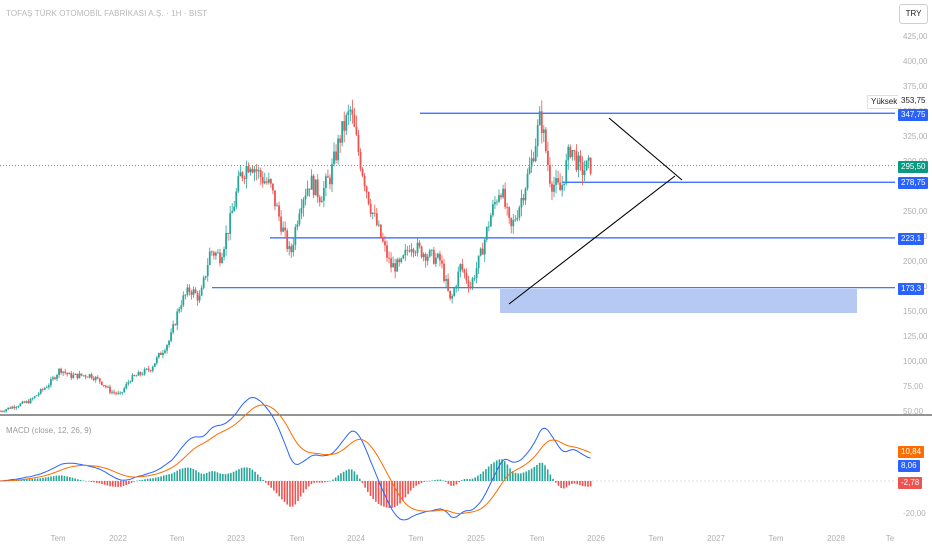 The height and width of the screenshot is (550, 932). I want to click on time-tick-label: 2025, so click(476, 538).